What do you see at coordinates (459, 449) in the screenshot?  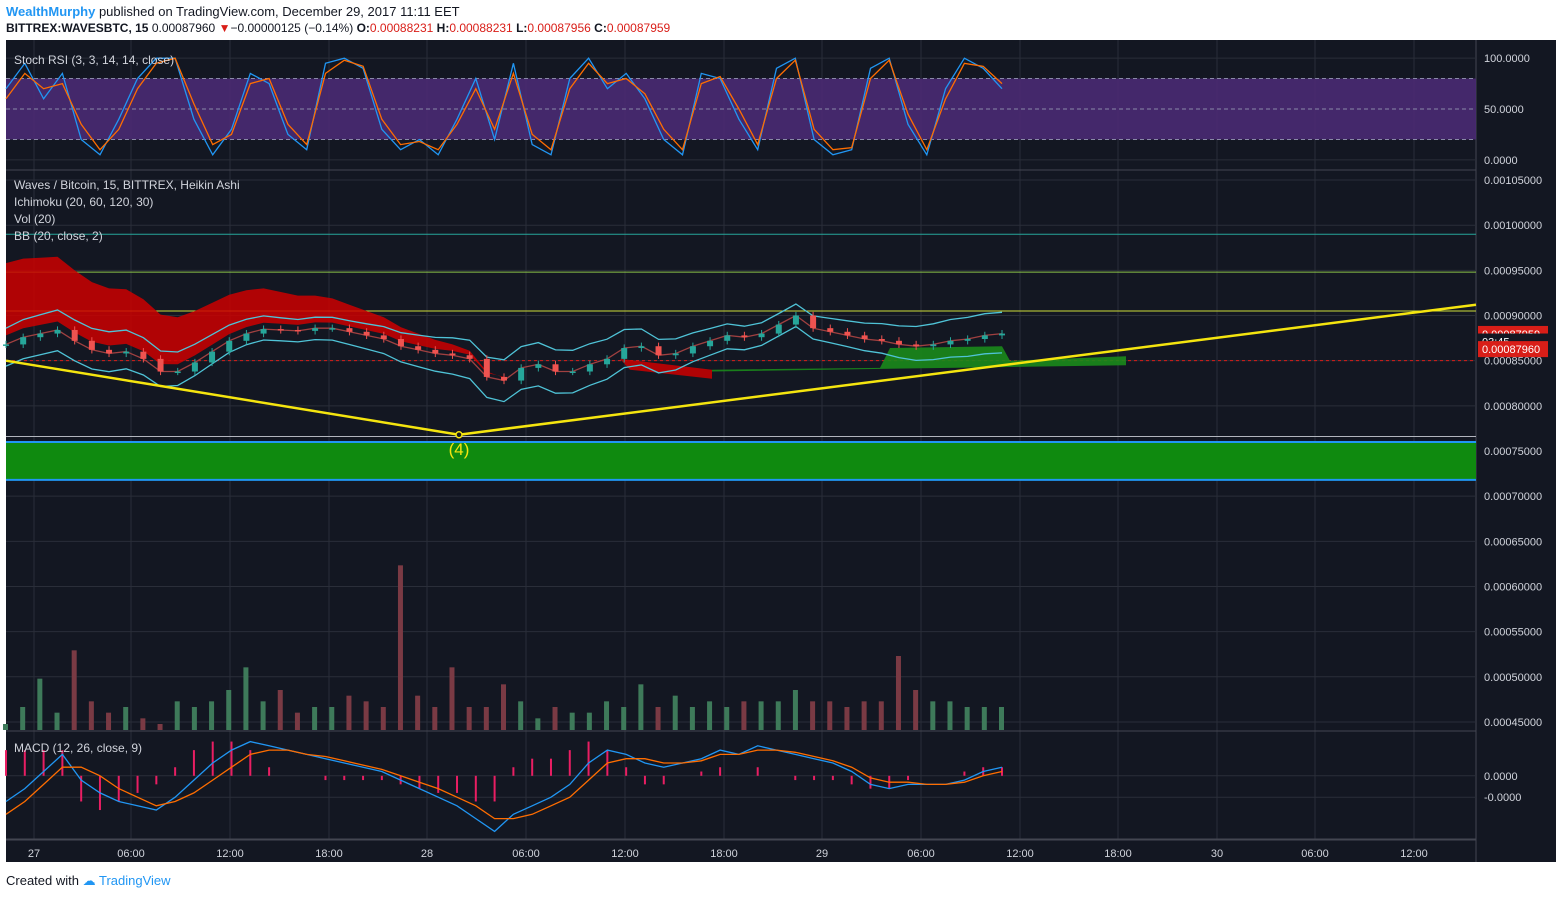 I see `wave-4-annotation: (4)` at bounding box center [459, 449].